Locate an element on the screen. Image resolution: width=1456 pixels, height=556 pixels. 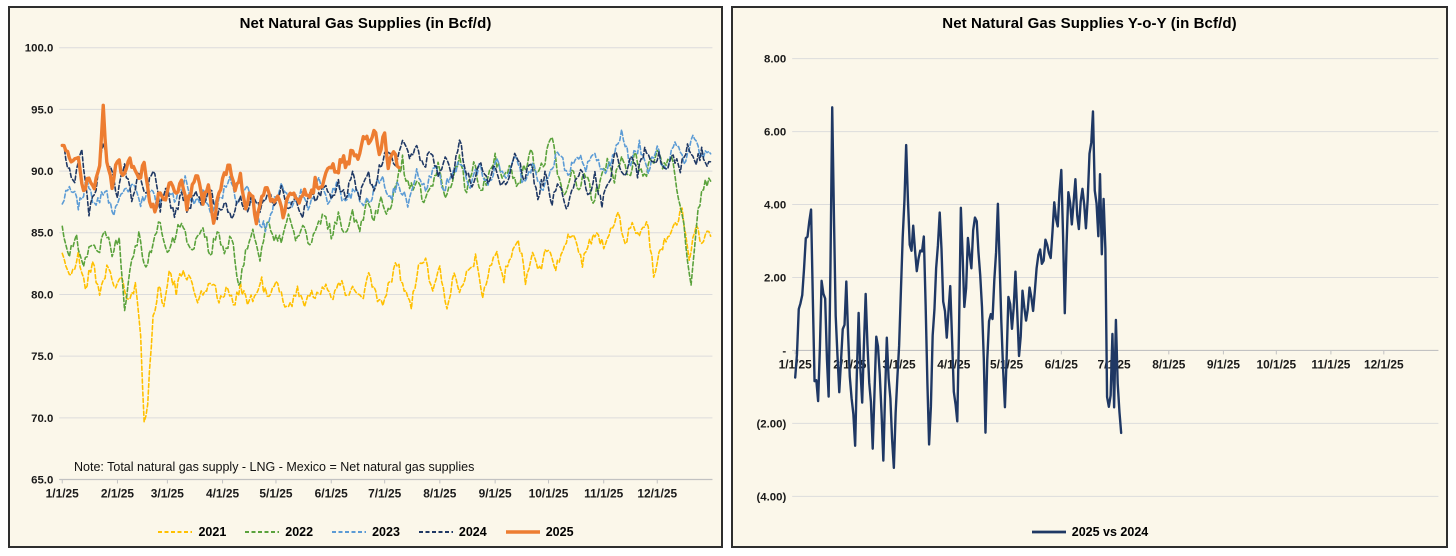
legend-item-2024: 2024 is located at coordinates (452, 532).